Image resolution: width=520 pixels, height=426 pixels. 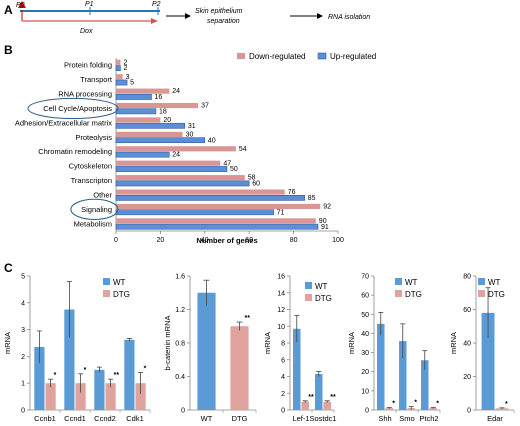 What do you see at coordinates (180, 277) in the screenshot?
I see `y-tick-label: 1.6` at bounding box center [180, 277].